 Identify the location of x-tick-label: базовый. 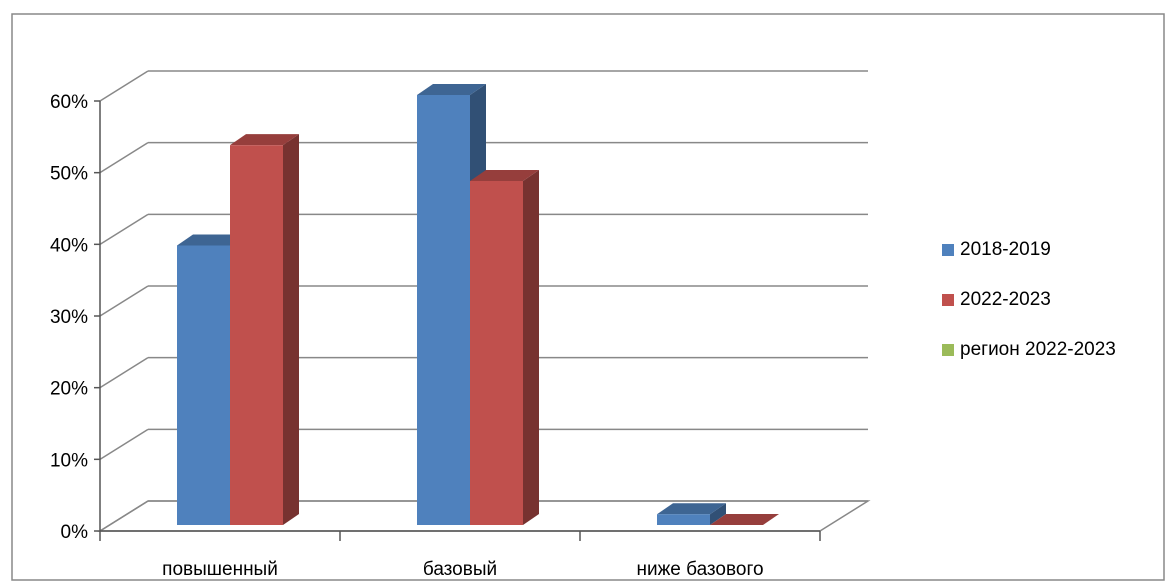
(460, 569).